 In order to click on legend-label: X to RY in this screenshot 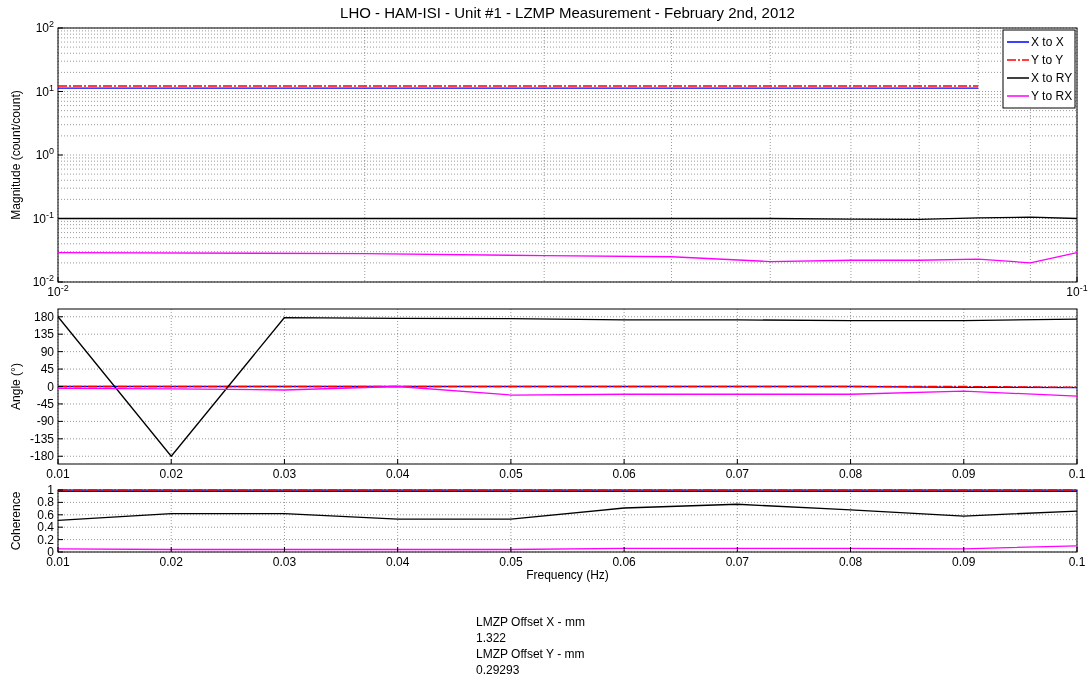, I will do `click(1052, 78)`.